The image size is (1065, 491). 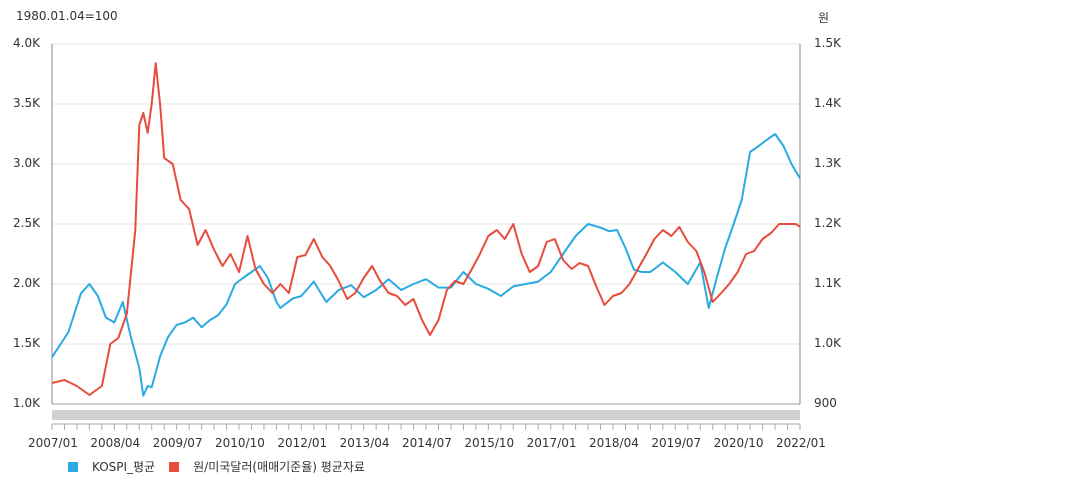 What do you see at coordinates (26, 103) in the screenshot?
I see `left-tick-label: 3.5K` at bounding box center [26, 103].